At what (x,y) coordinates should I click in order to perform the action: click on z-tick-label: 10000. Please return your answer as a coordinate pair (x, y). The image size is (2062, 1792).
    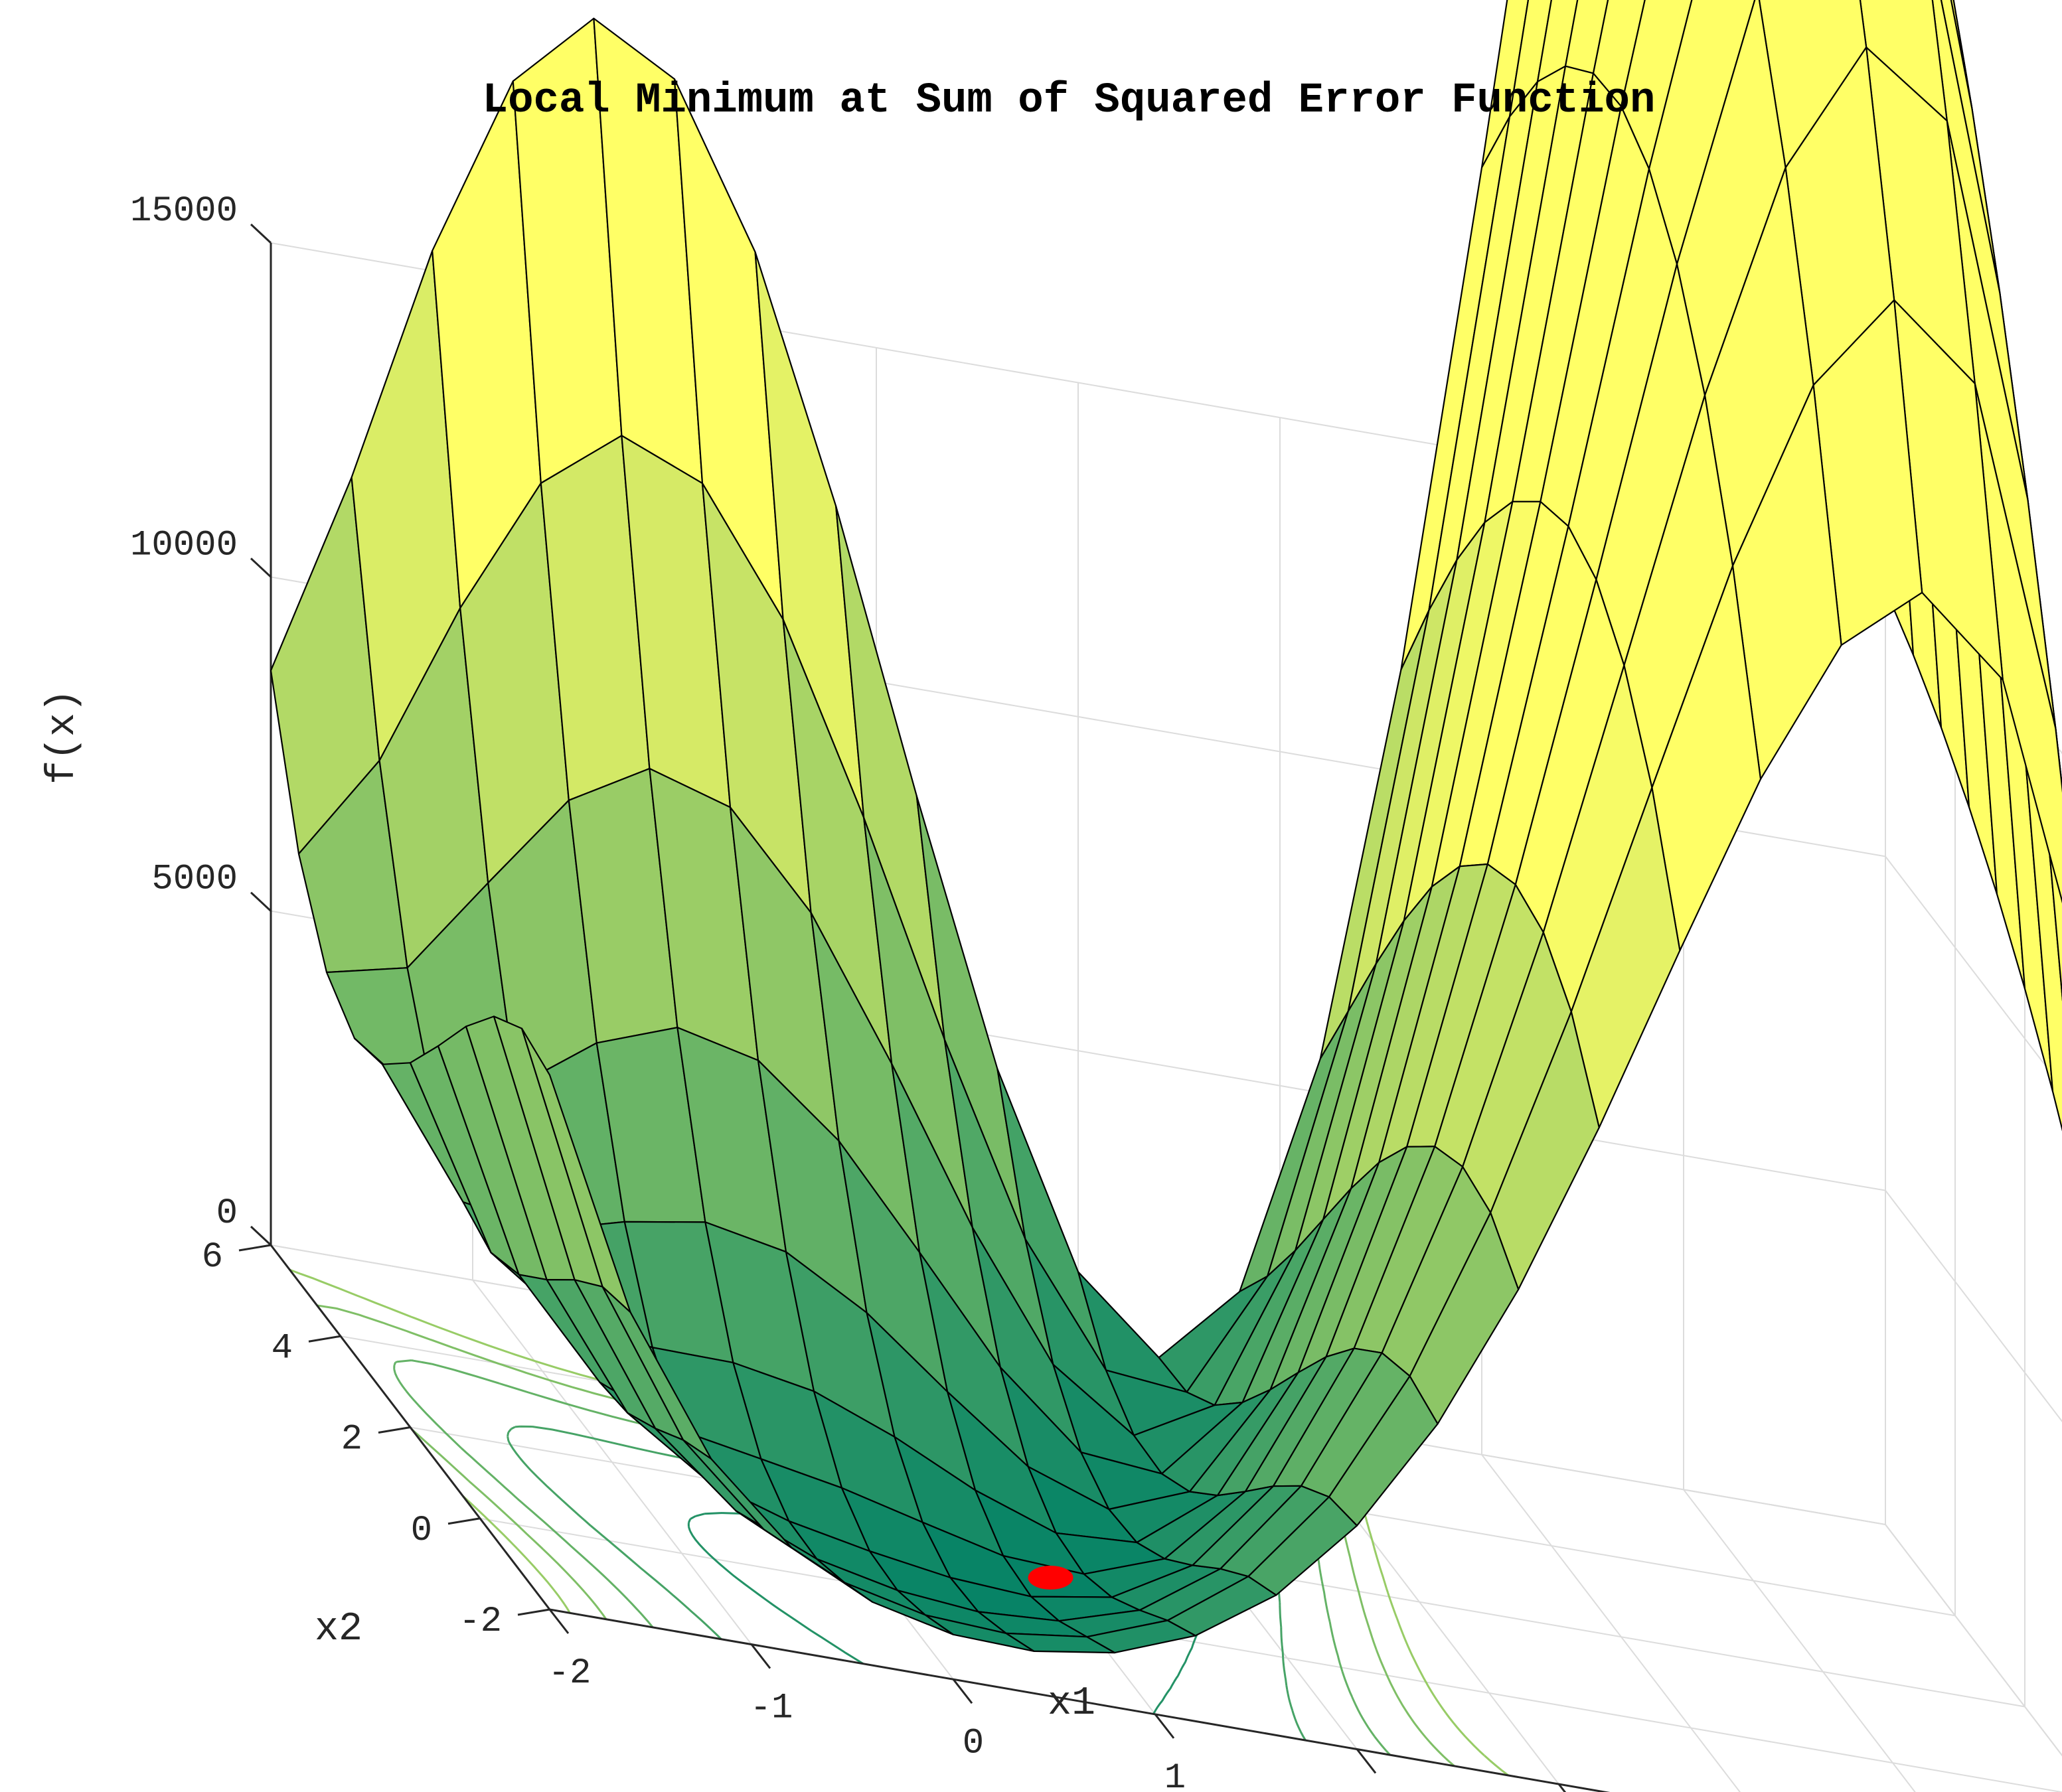
    Looking at the image, I should click on (184, 545).